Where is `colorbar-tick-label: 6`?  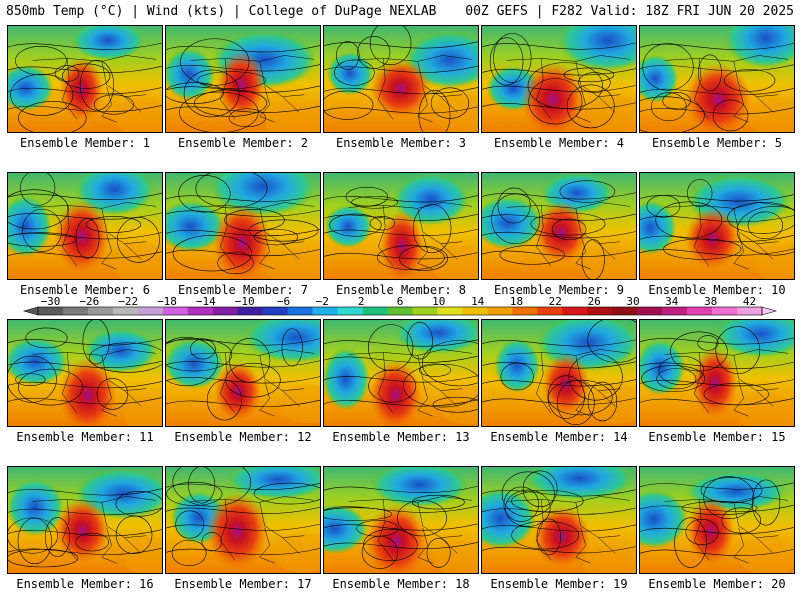 colorbar-tick-label: 6 is located at coordinates (400, 302).